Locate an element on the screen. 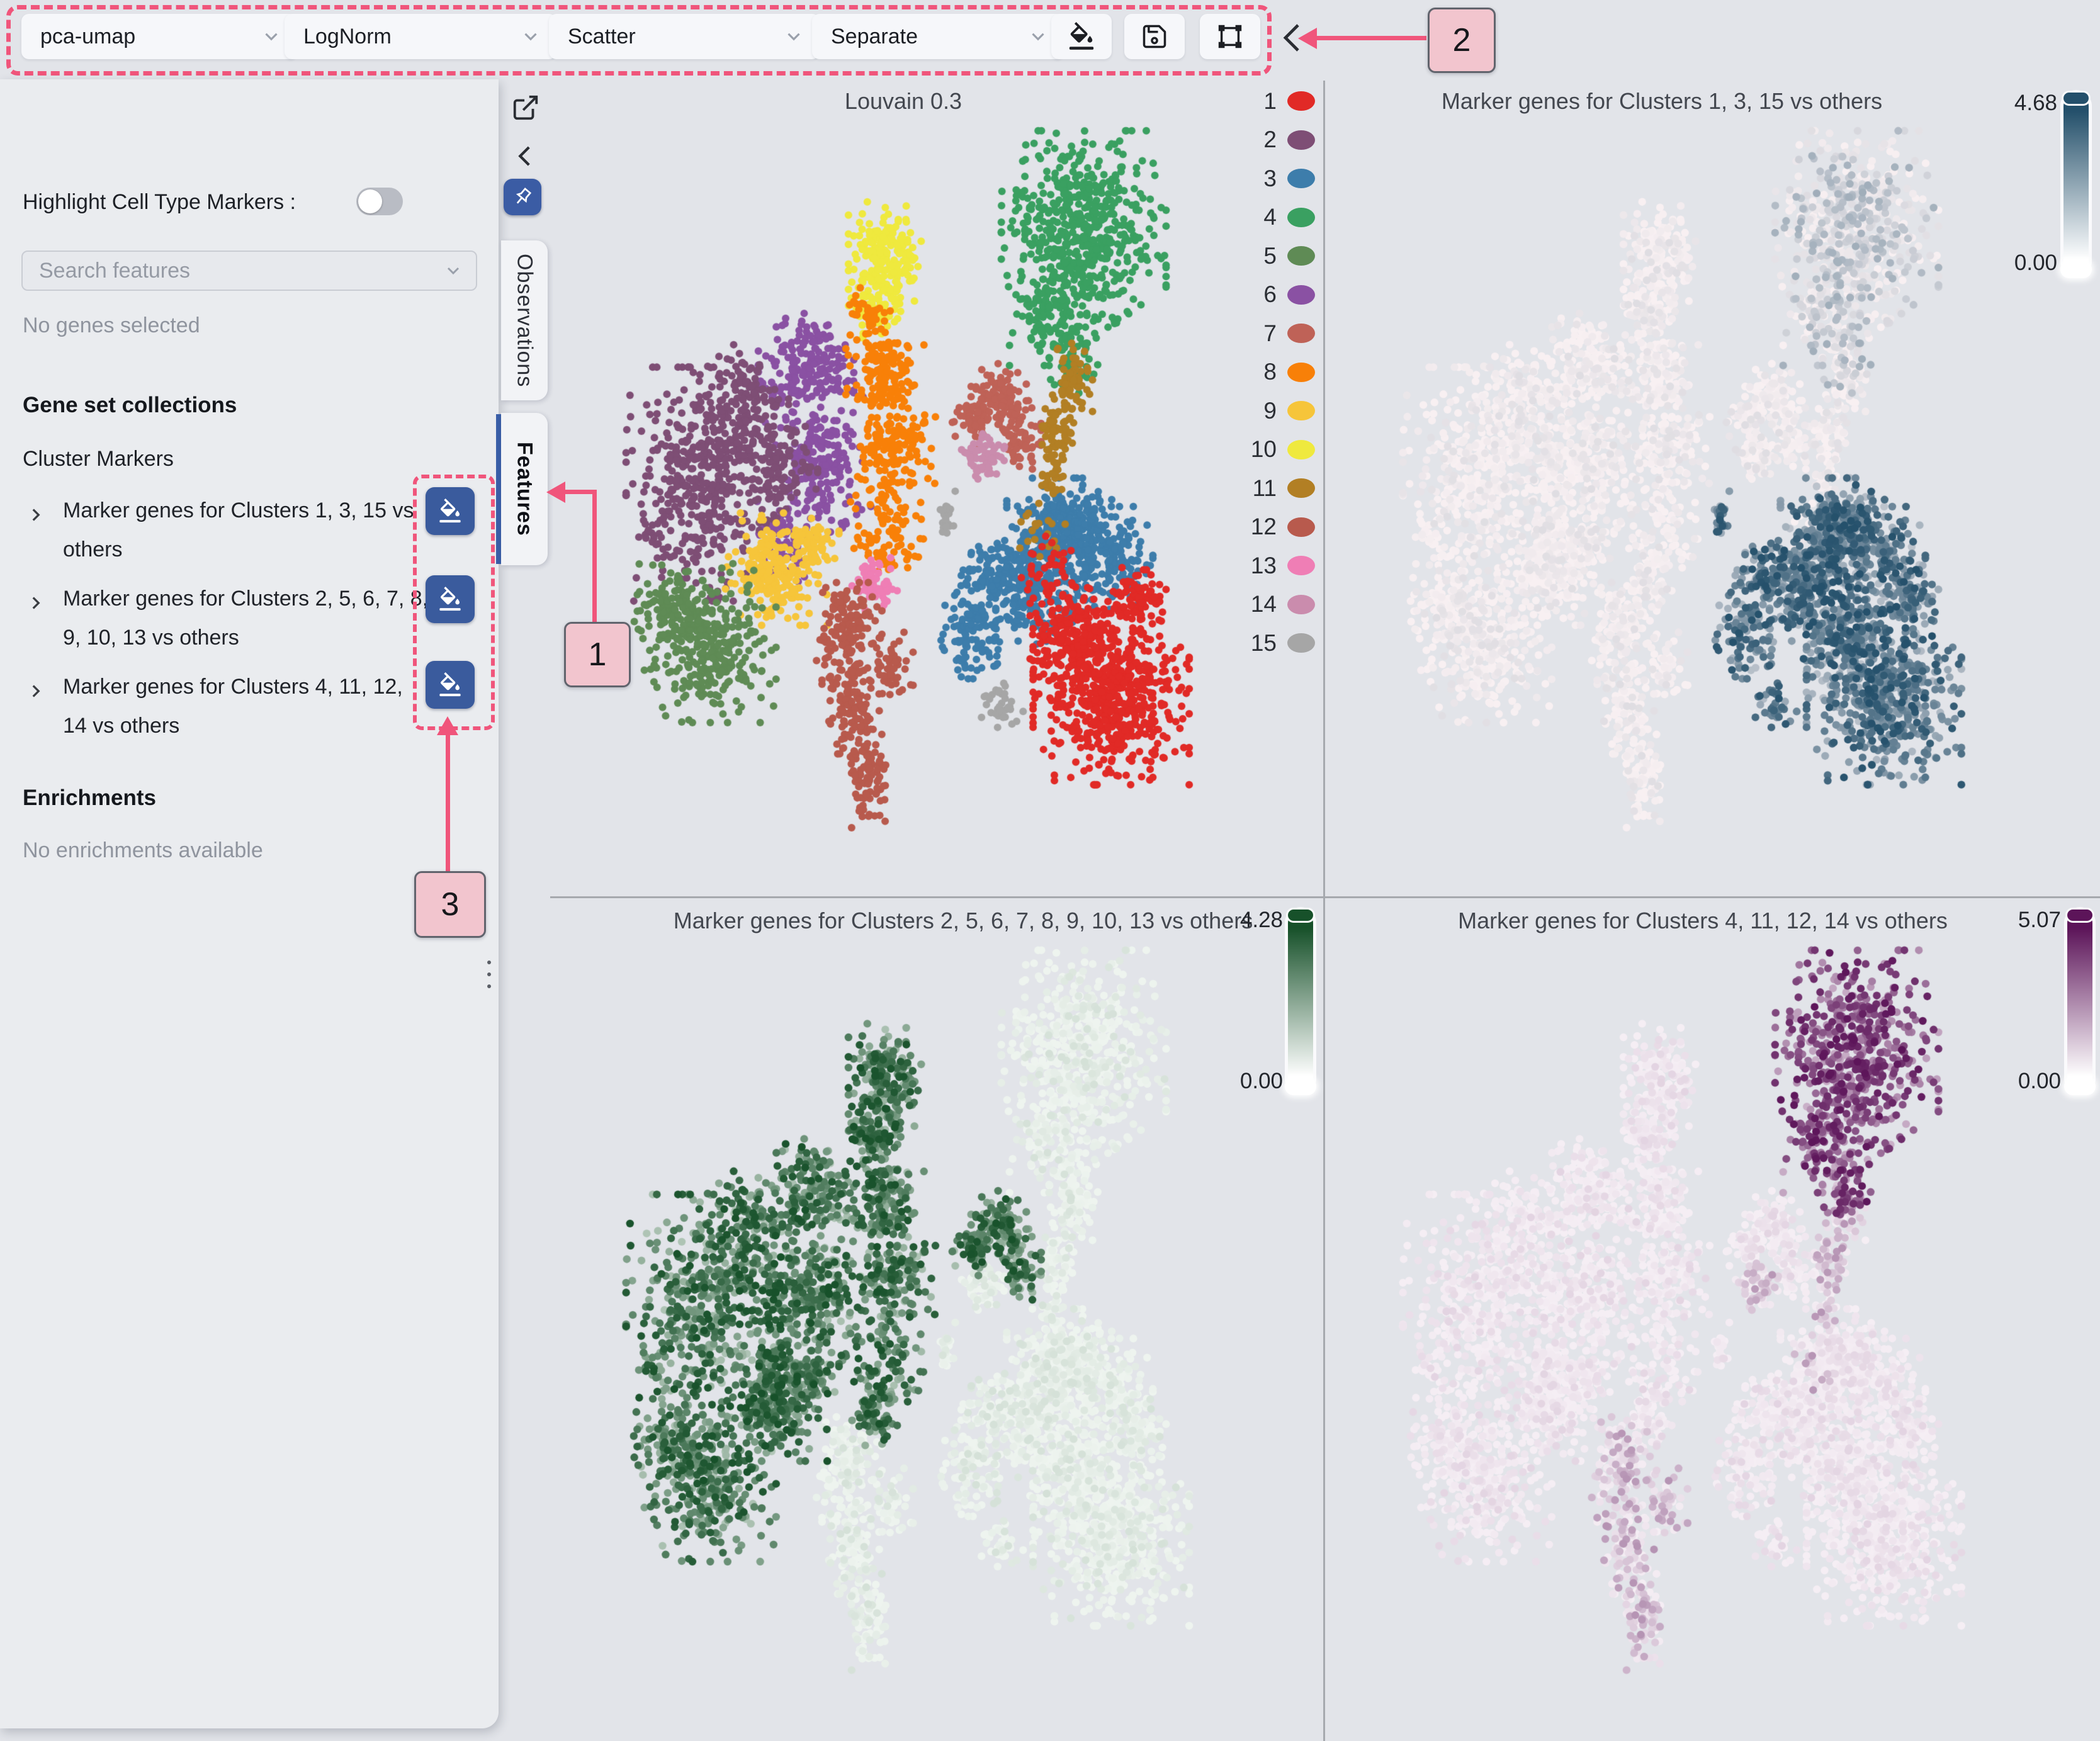 This screenshot has height=1741, width=2100. legend-row: 7 is located at coordinates (1273, 333).